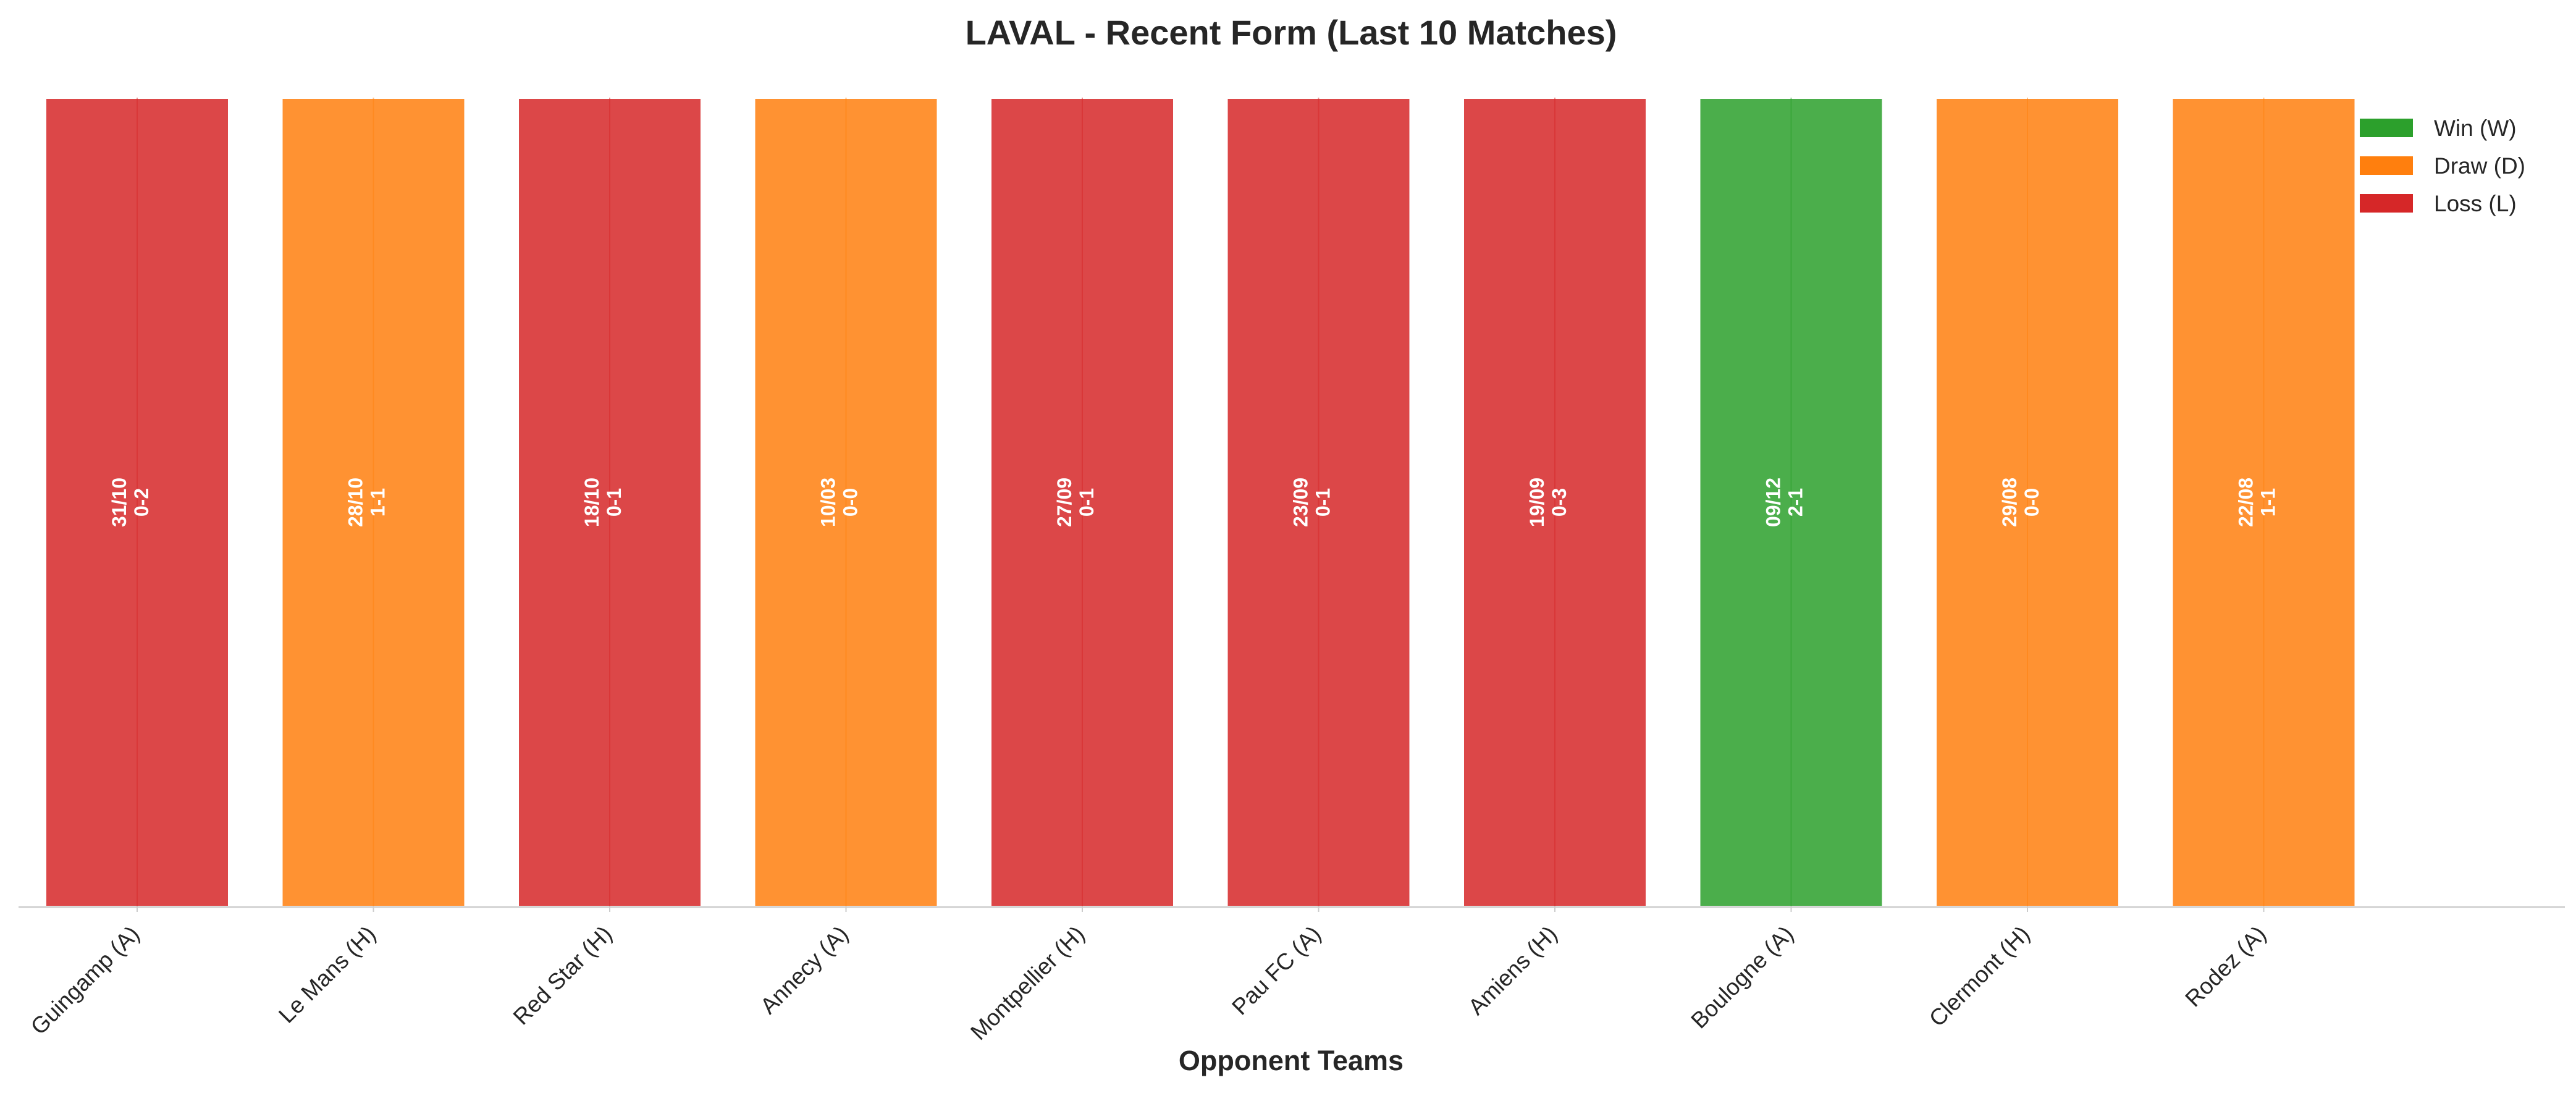  Describe the element at coordinates (2475, 204) in the screenshot. I see `legend-label: Loss (L)` at that location.